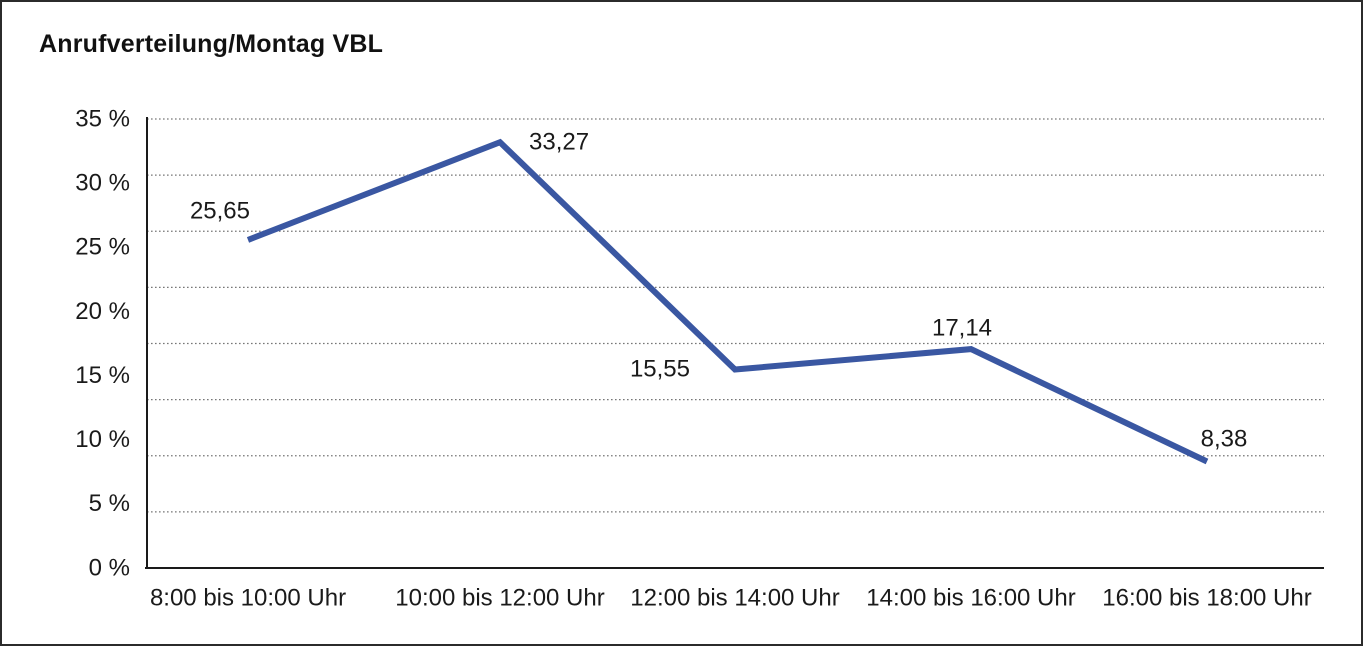  What do you see at coordinates (102, 439) in the screenshot?
I see `y-tick-label: 10 %` at bounding box center [102, 439].